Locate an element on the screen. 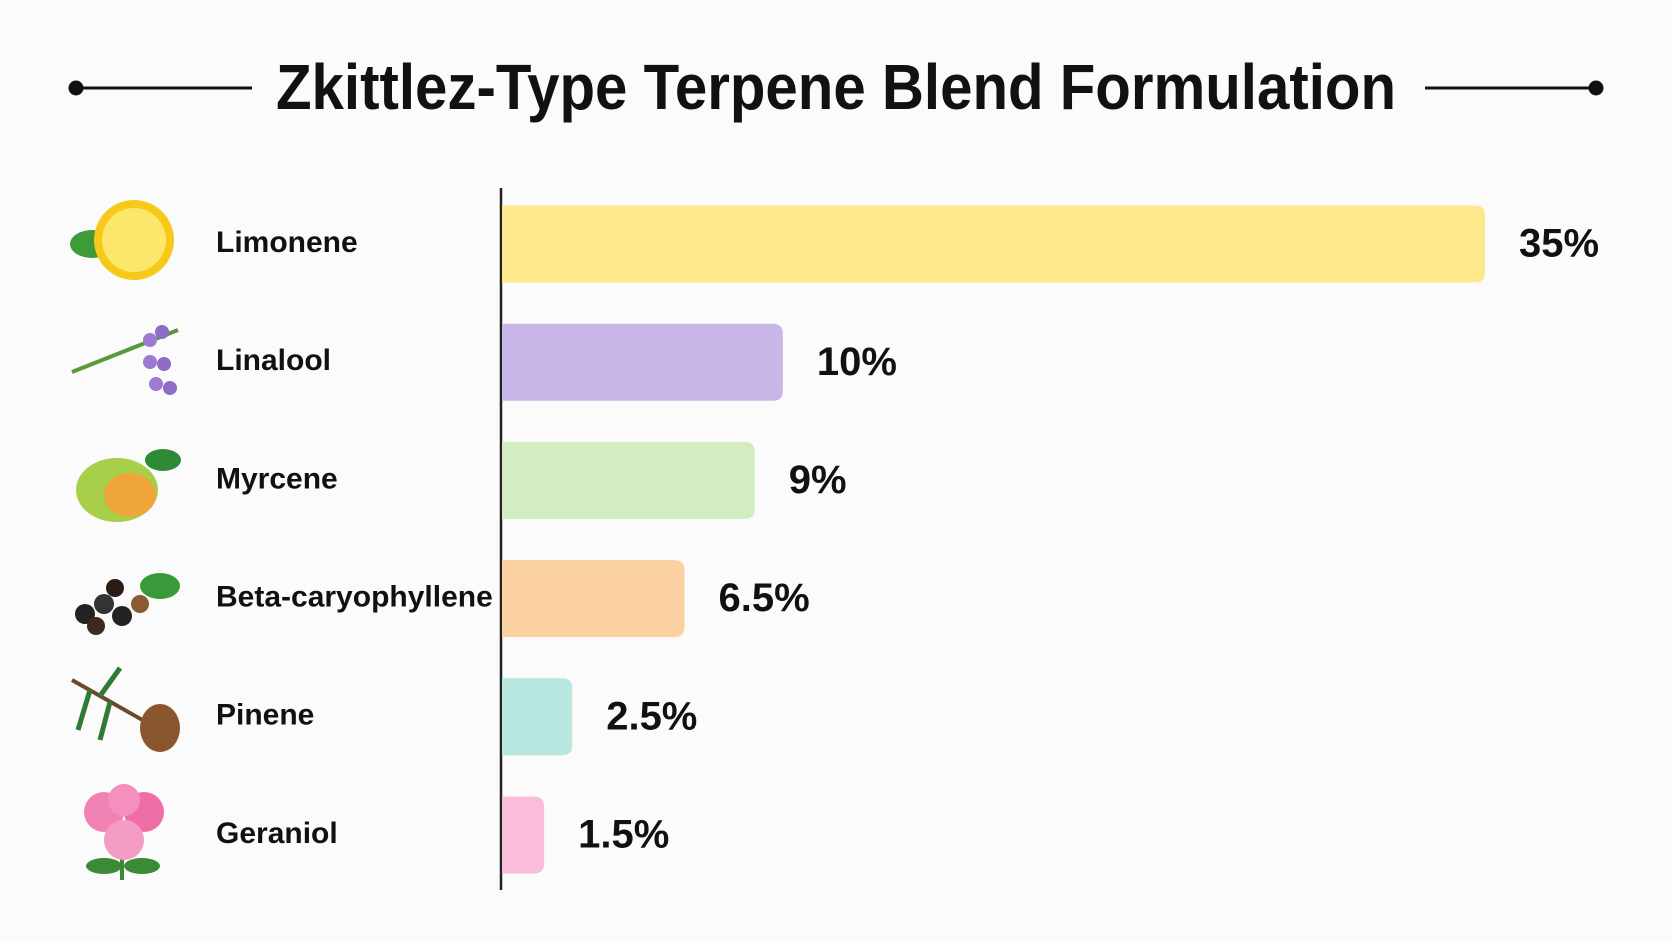 The image size is (1672, 941). value-label: 9% is located at coordinates (818, 480).